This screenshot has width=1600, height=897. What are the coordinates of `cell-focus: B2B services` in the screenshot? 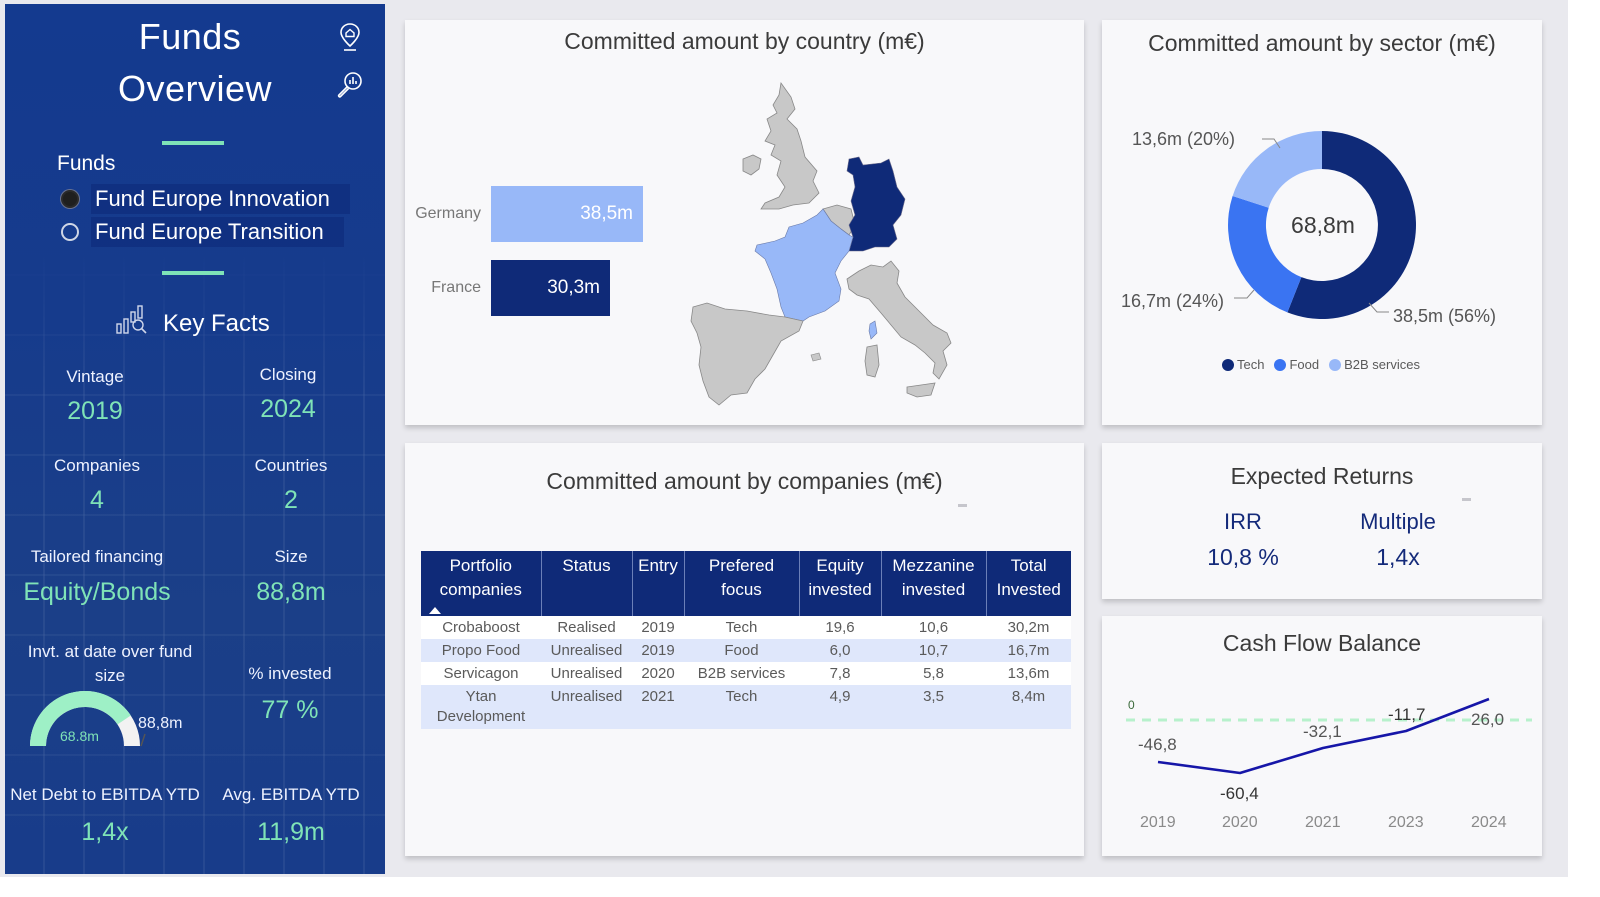 It's located at (741, 673).